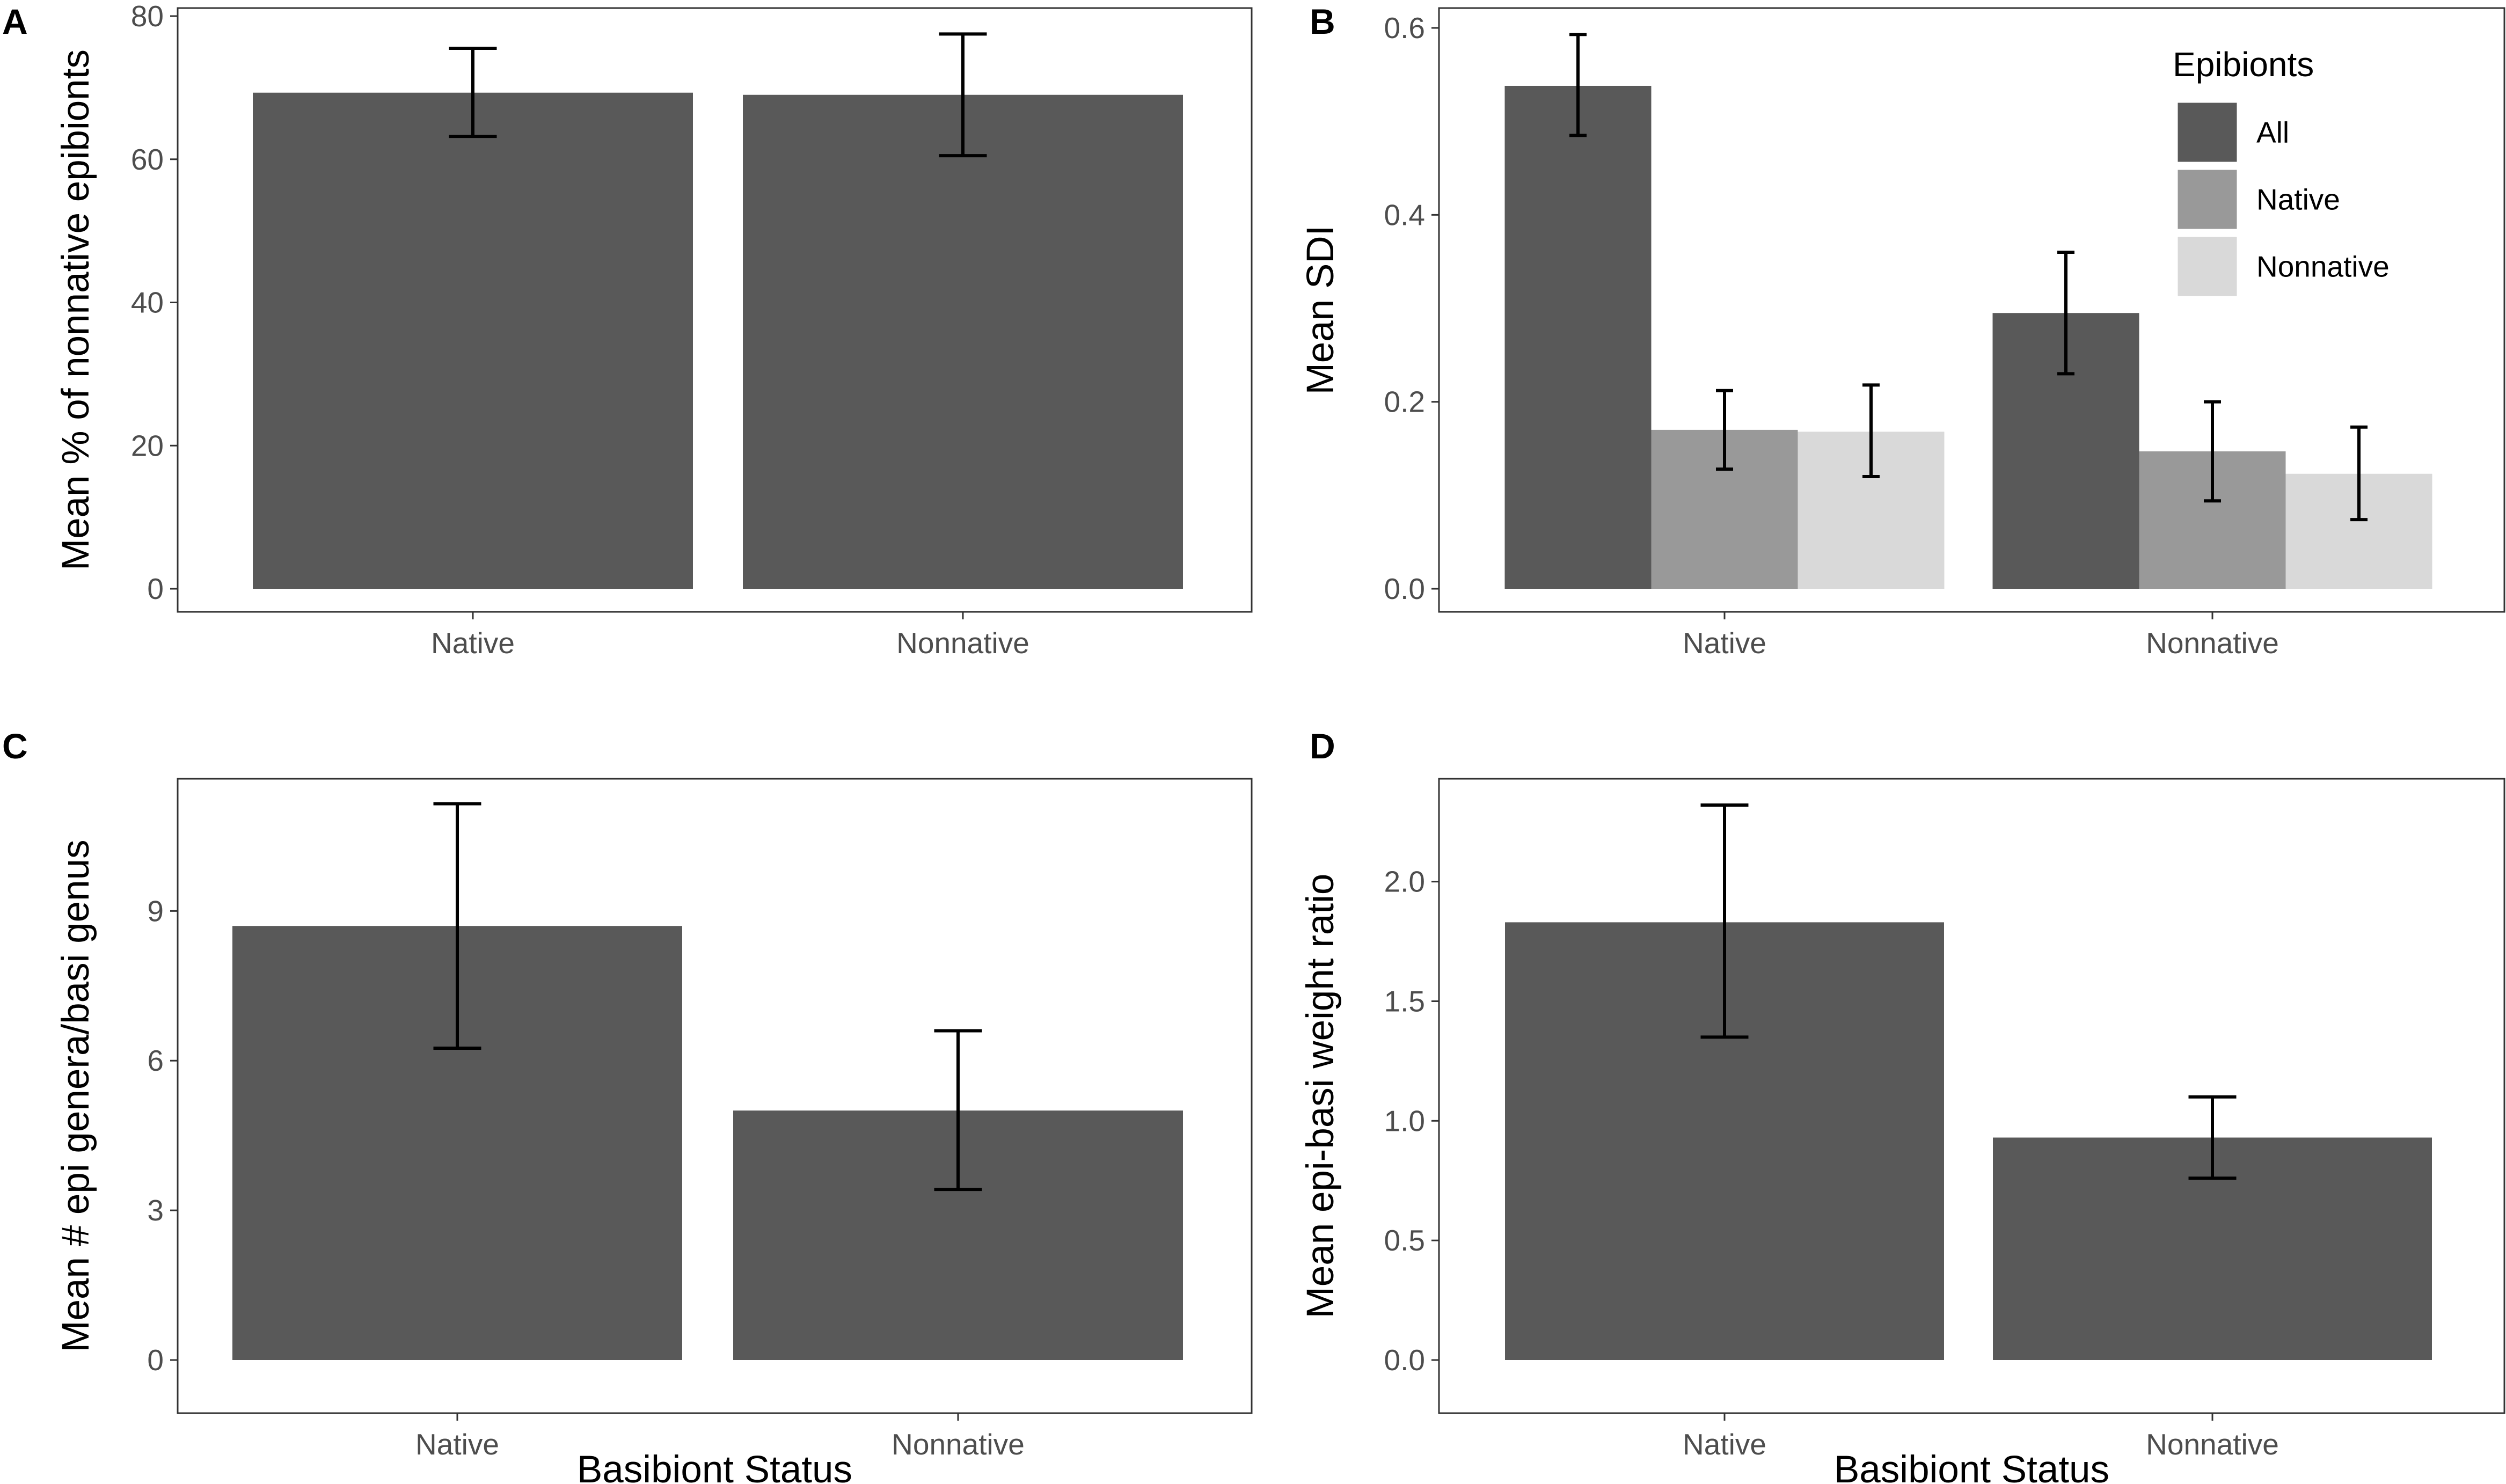 This screenshot has width=2506, height=1484. I want to click on y-tick-label: 3, so click(155, 1210).